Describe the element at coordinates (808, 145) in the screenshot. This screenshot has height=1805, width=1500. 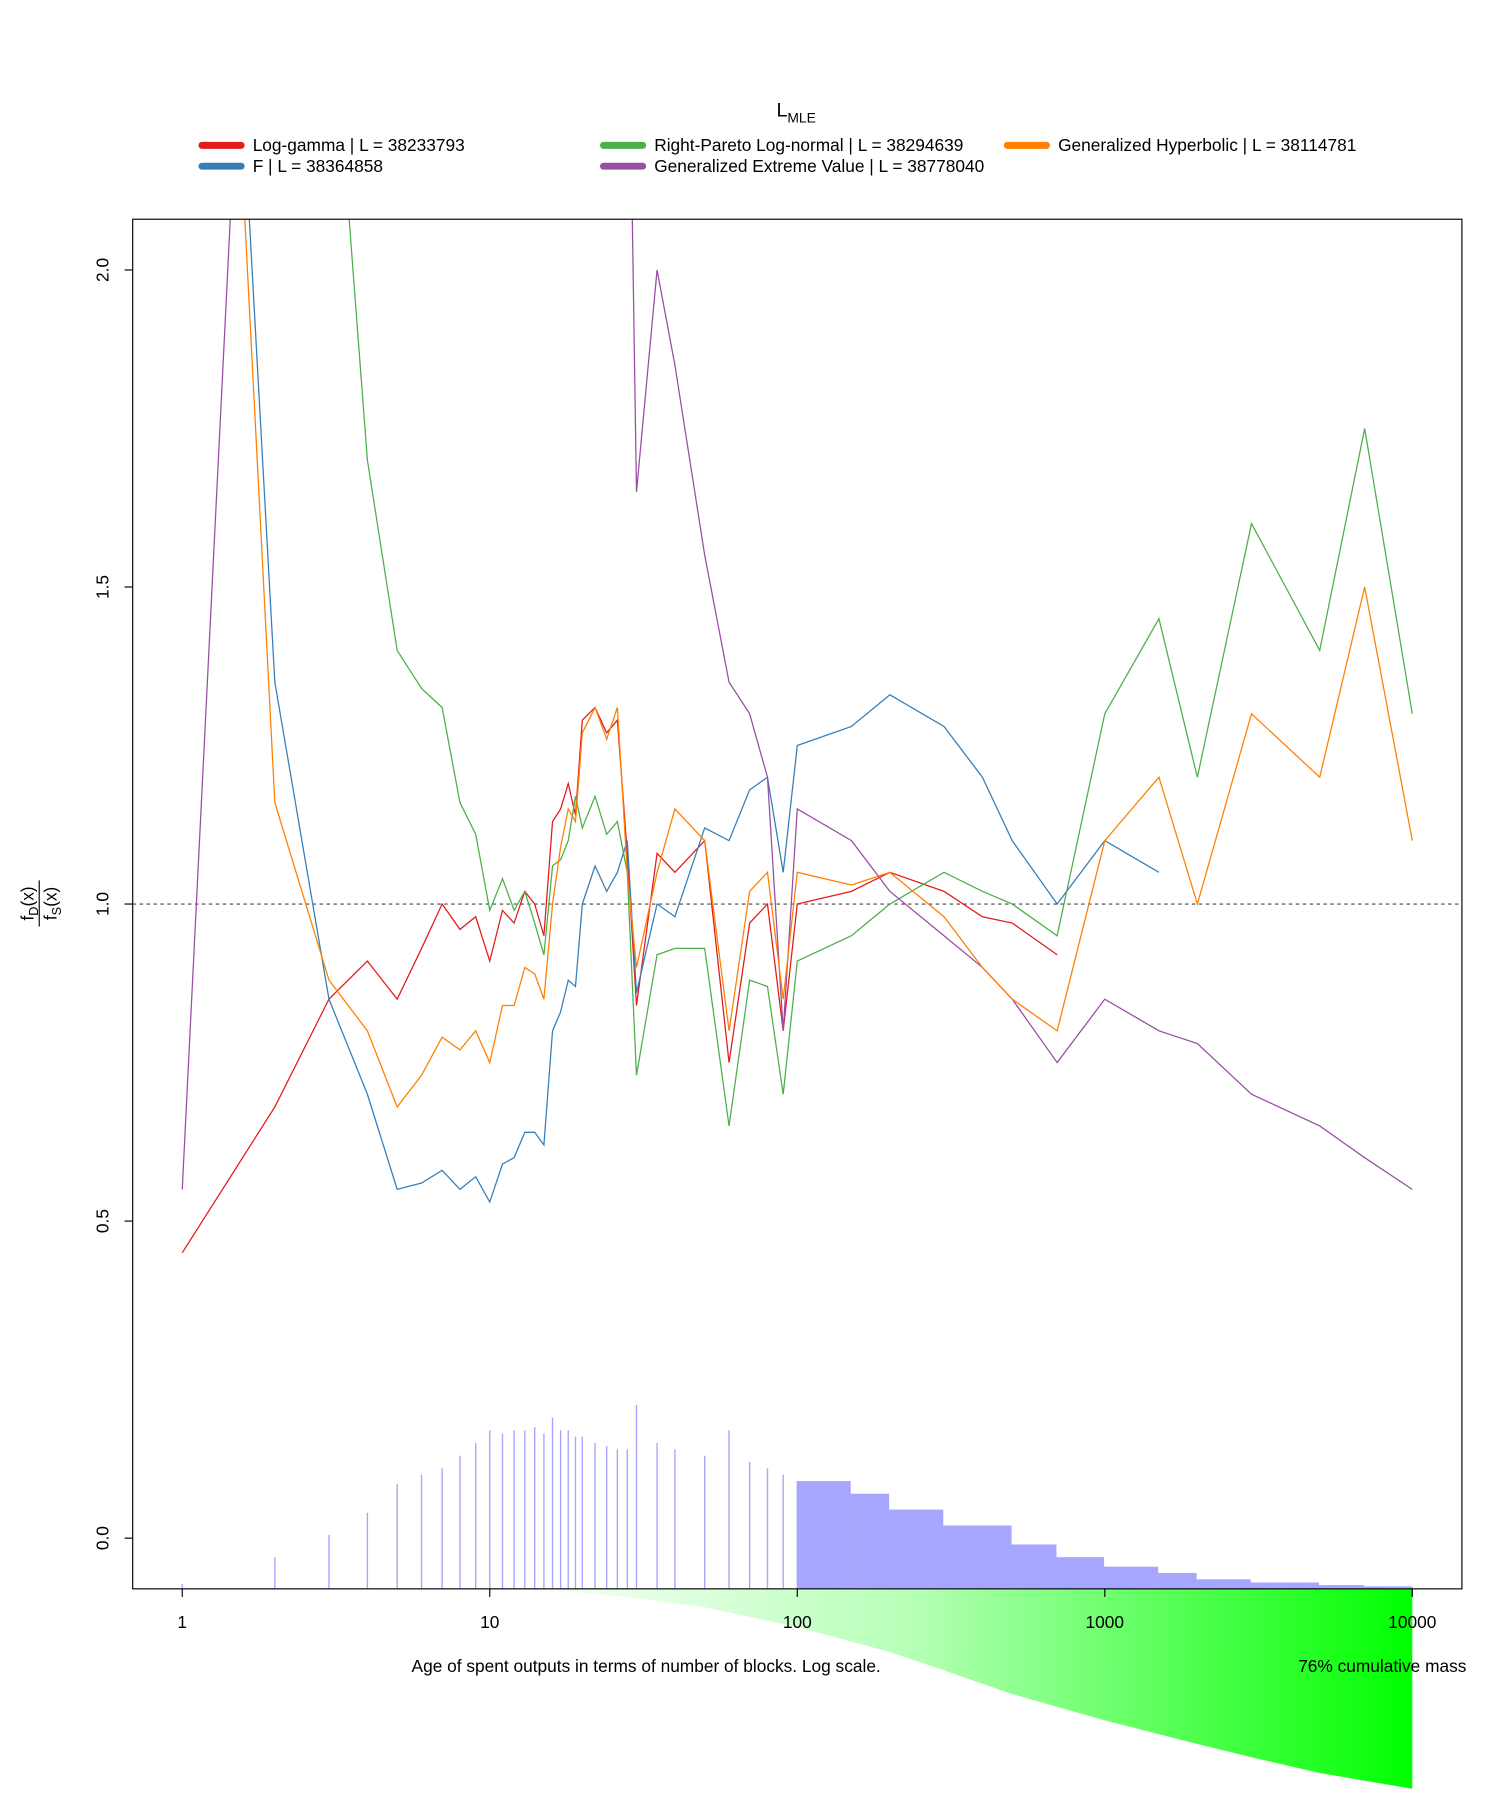
I see `legend-label: Right-Pareto Log-normal | L = 38294639` at that location.